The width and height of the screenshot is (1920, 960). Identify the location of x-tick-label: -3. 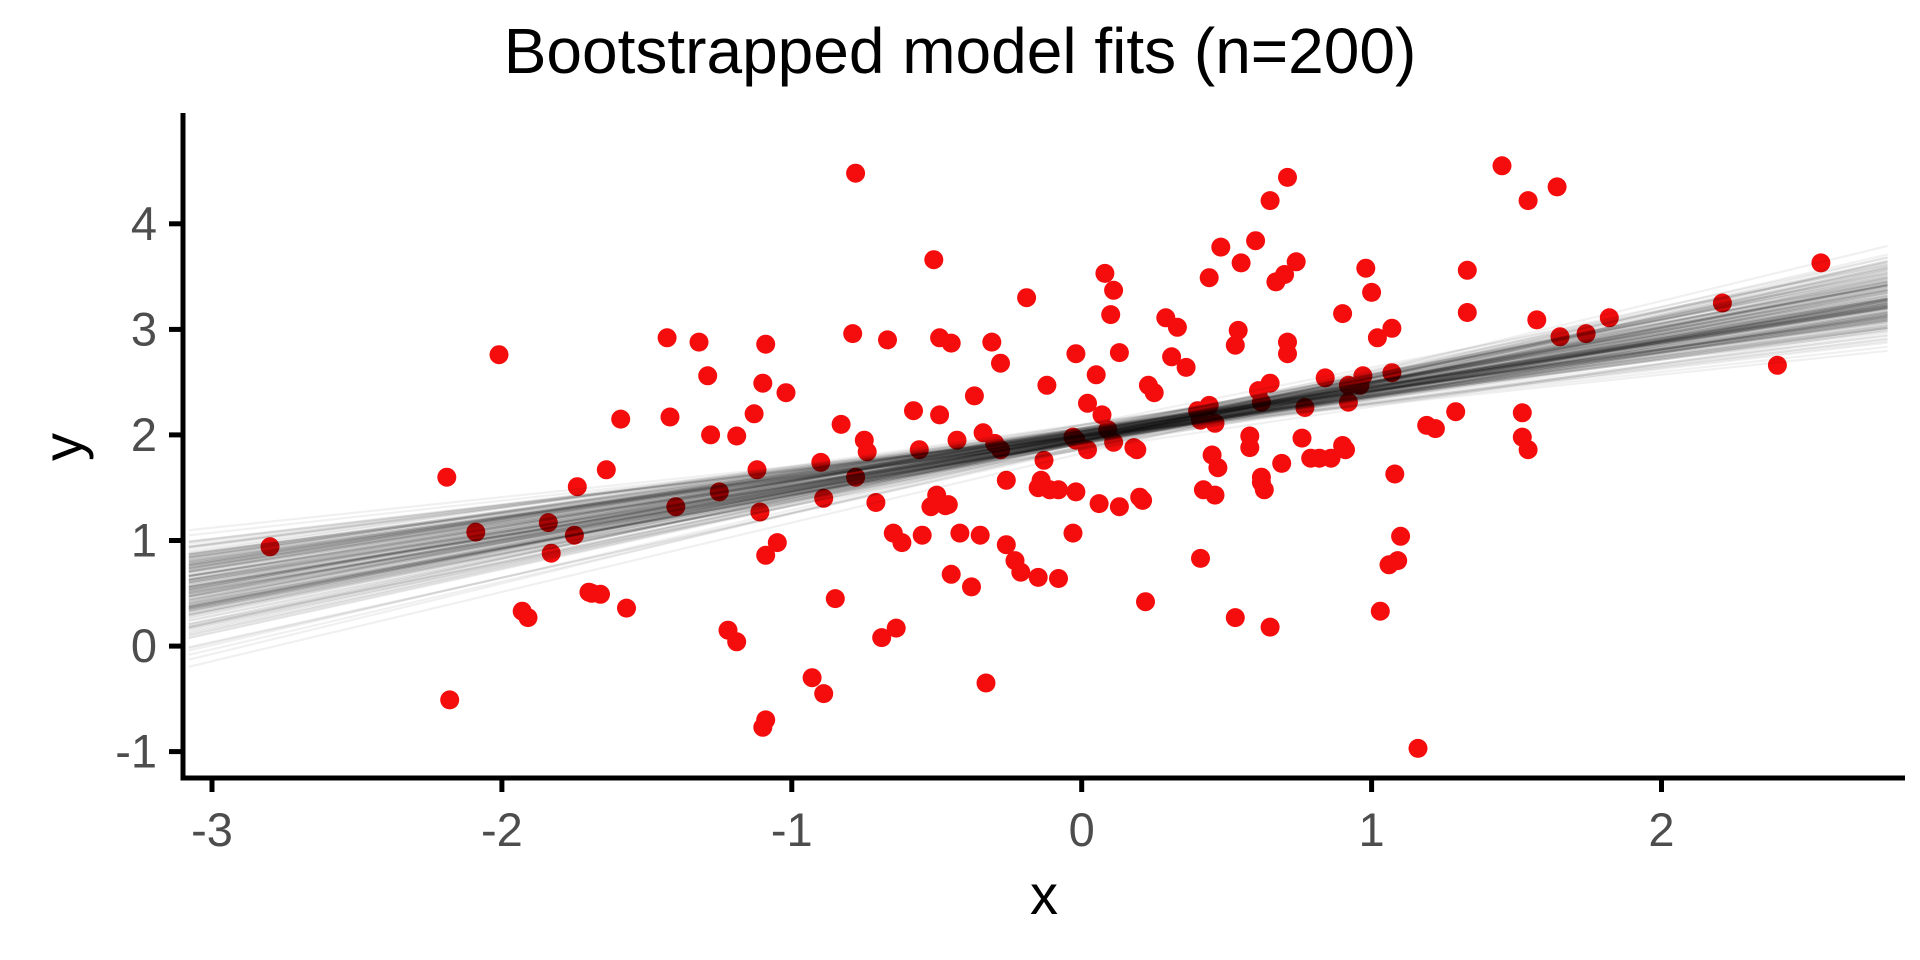
(212, 829).